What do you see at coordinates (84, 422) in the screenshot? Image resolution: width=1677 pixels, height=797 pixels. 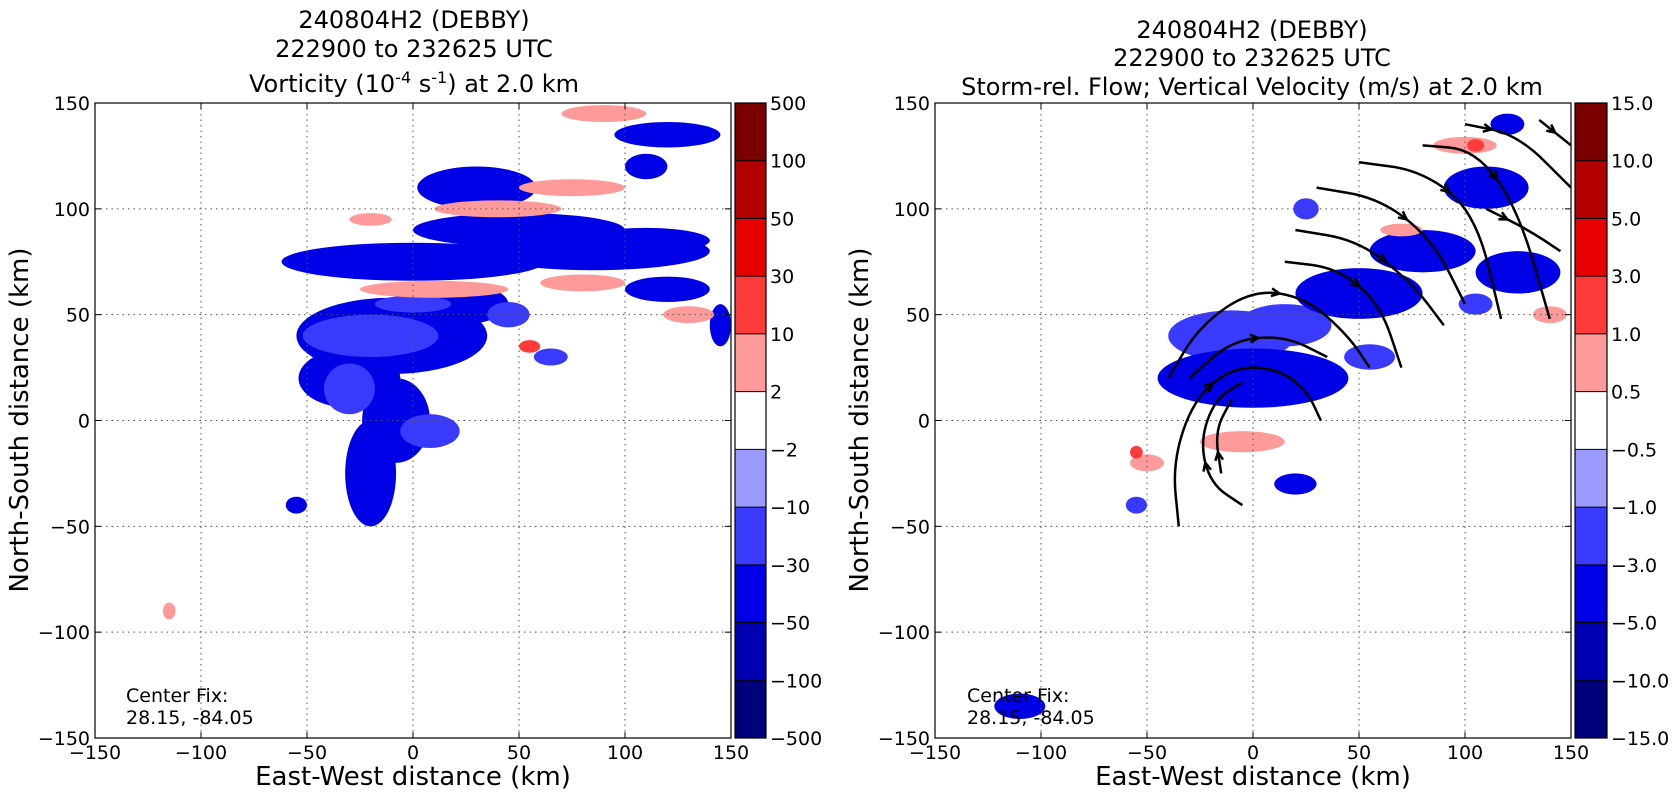 I see `y-tick-label: 0` at bounding box center [84, 422].